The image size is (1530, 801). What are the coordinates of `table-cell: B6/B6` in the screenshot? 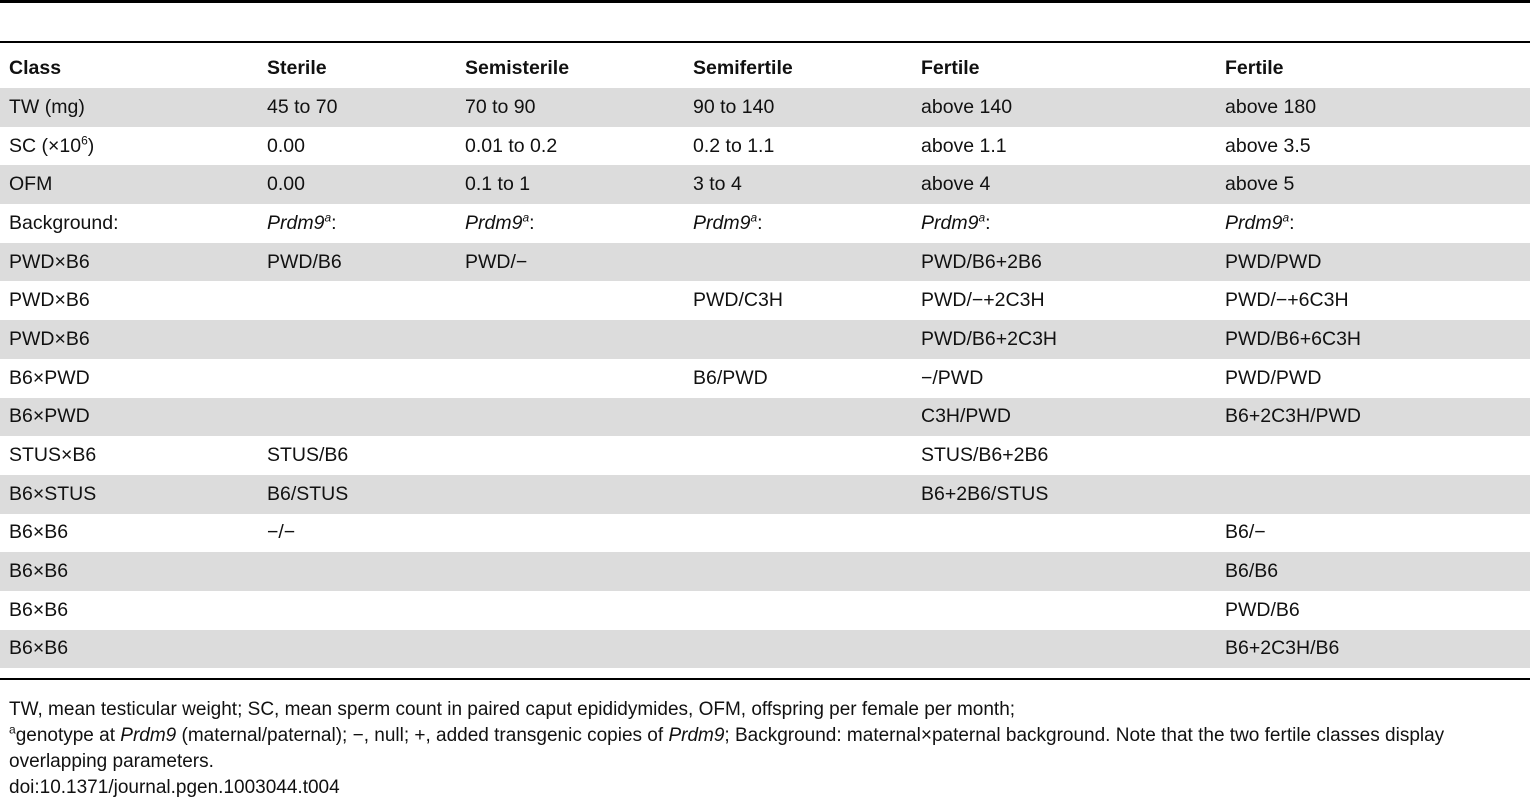 It's located at (1373, 571).